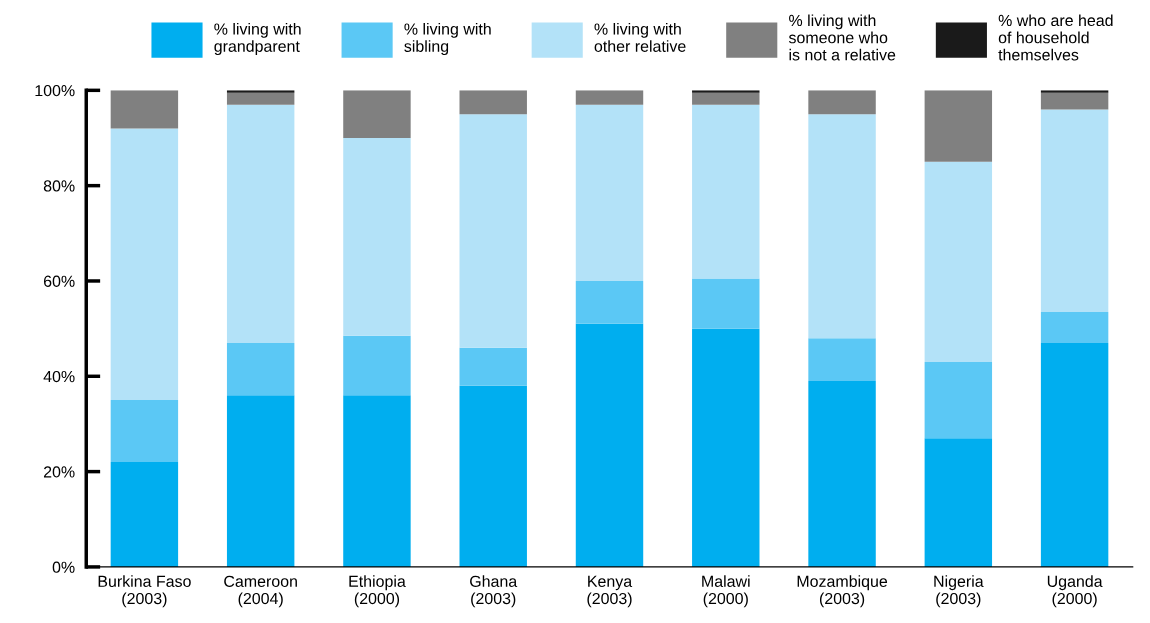 This screenshot has width=1150, height=623. What do you see at coordinates (59, 186) in the screenshot?
I see `y-tick-label: 80%` at bounding box center [59, 186].